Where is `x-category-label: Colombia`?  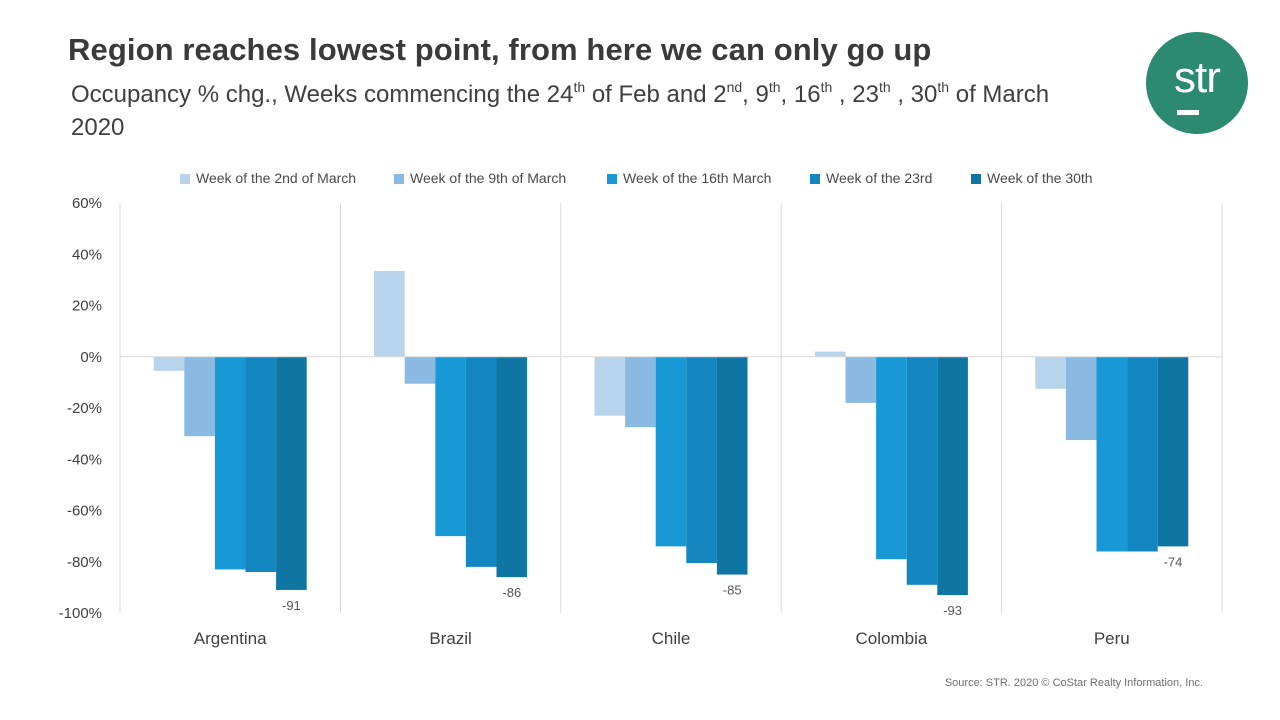
x-category-label: Colombia is located at coordinates (891, 638).